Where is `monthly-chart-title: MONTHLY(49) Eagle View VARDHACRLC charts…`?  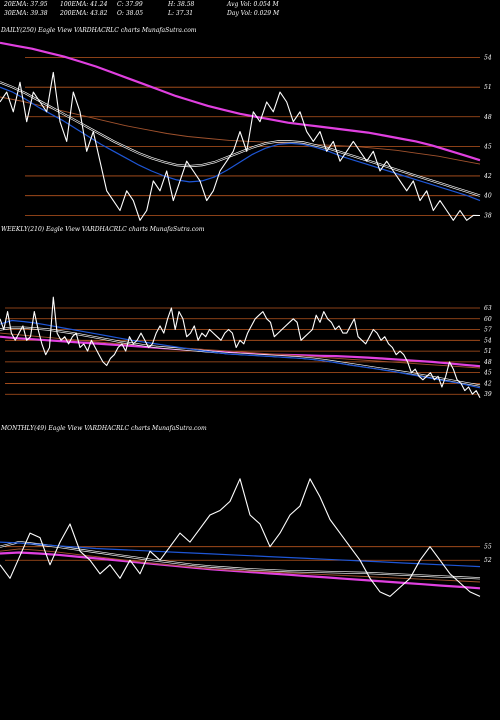 monthly-chart-title: MONTHLY(49) Eagle View VARDHACRLC charts… is located at coordinates (104, 428).